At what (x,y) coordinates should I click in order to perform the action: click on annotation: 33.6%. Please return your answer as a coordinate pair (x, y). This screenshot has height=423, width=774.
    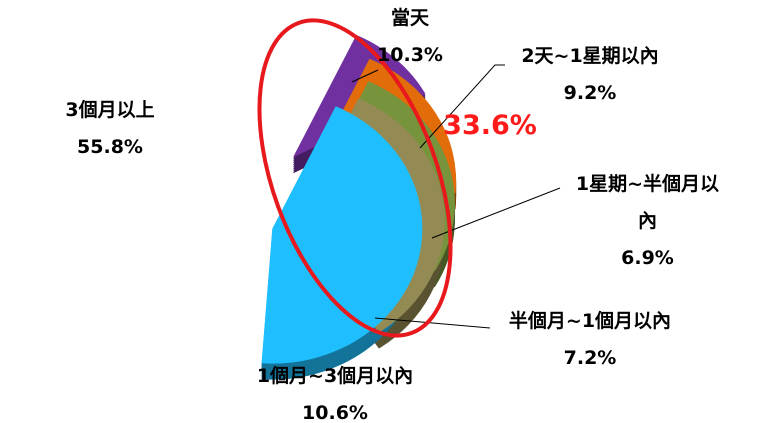
    Looking at the image, I should click on (490, 125).